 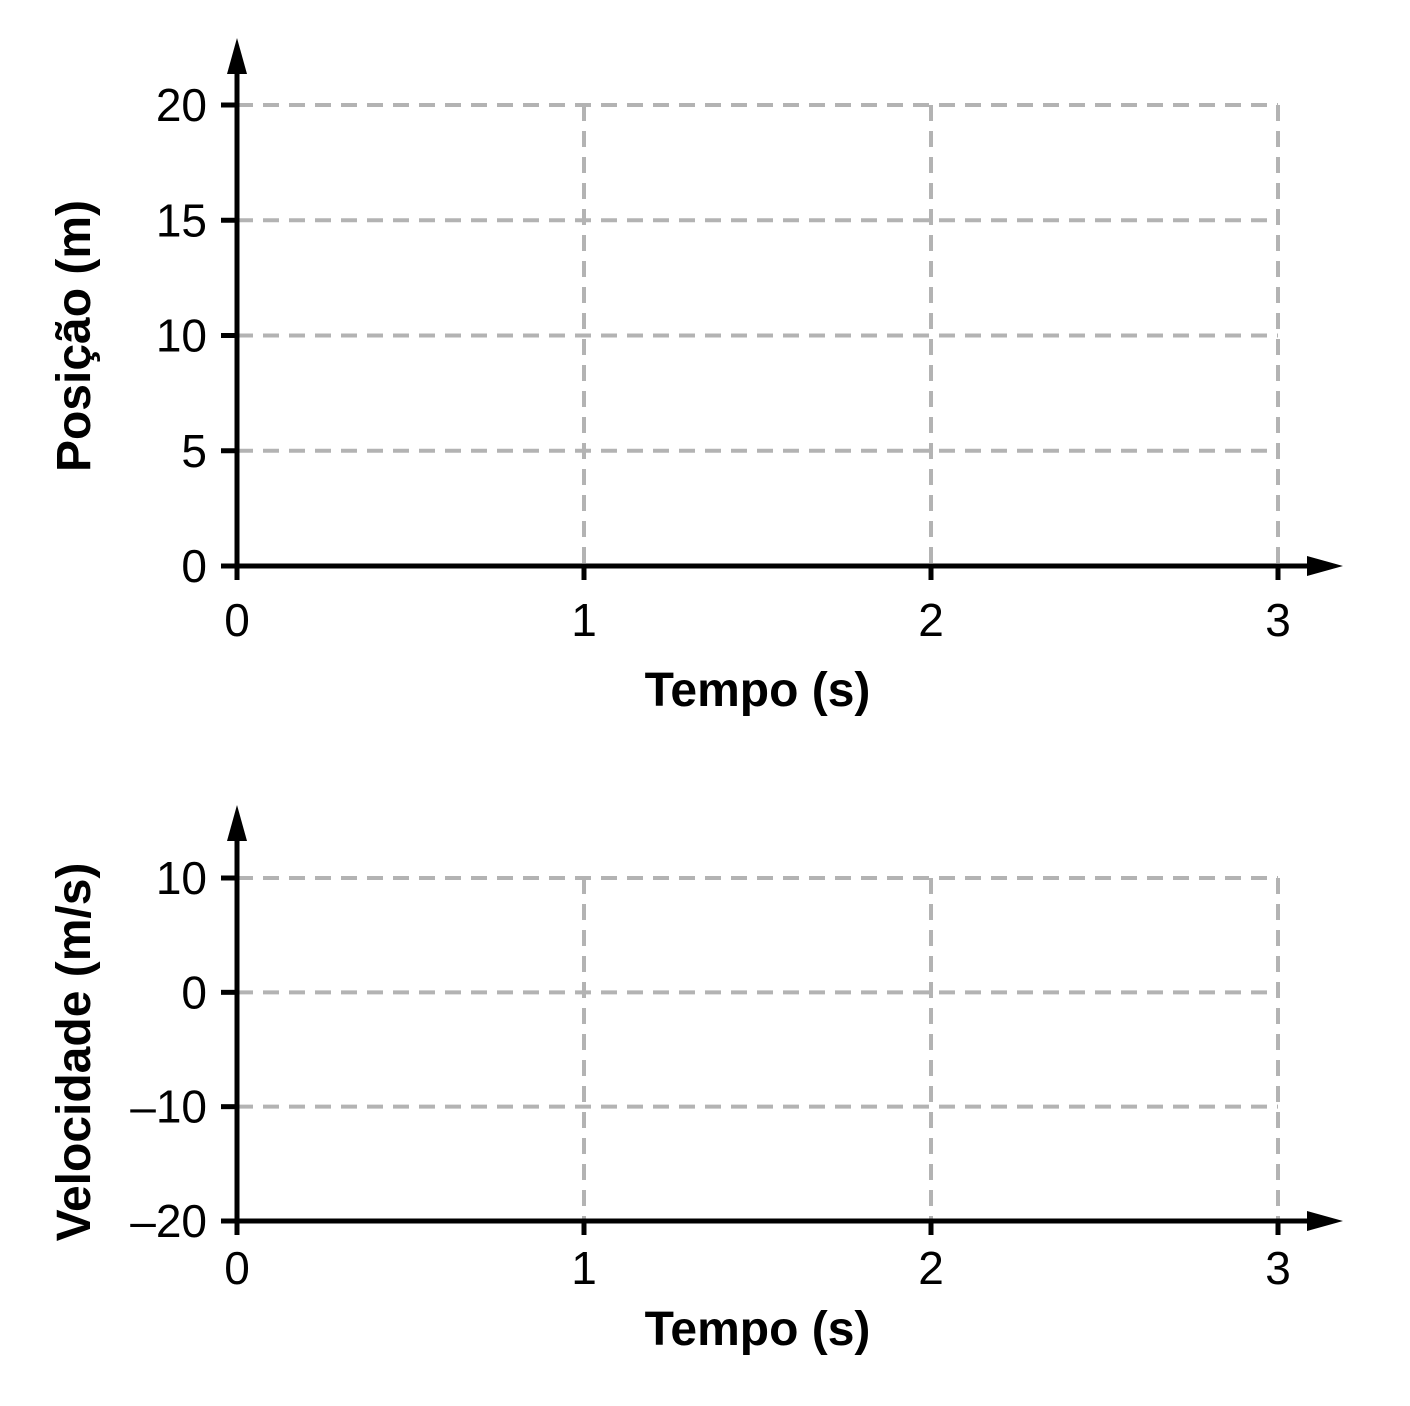 I want to click on velocity-x-tick-label-1: 1, so click(x=584, y=1268).